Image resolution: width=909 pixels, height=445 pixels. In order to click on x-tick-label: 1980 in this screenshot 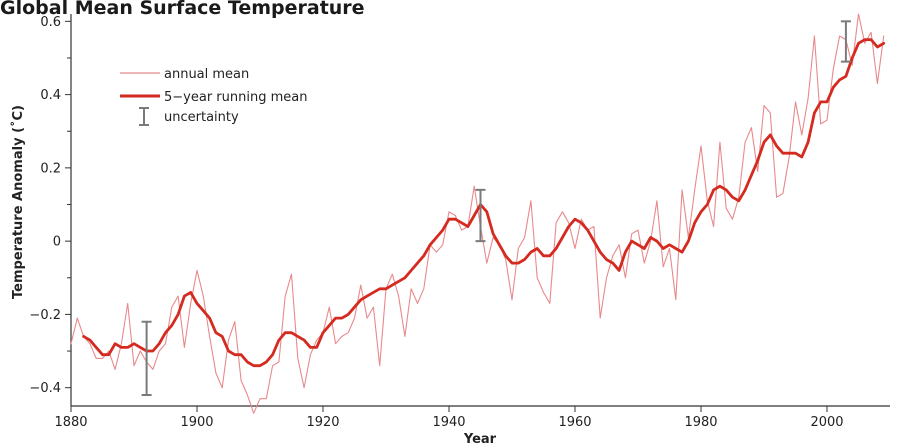, I will do `click(700, 422)`.